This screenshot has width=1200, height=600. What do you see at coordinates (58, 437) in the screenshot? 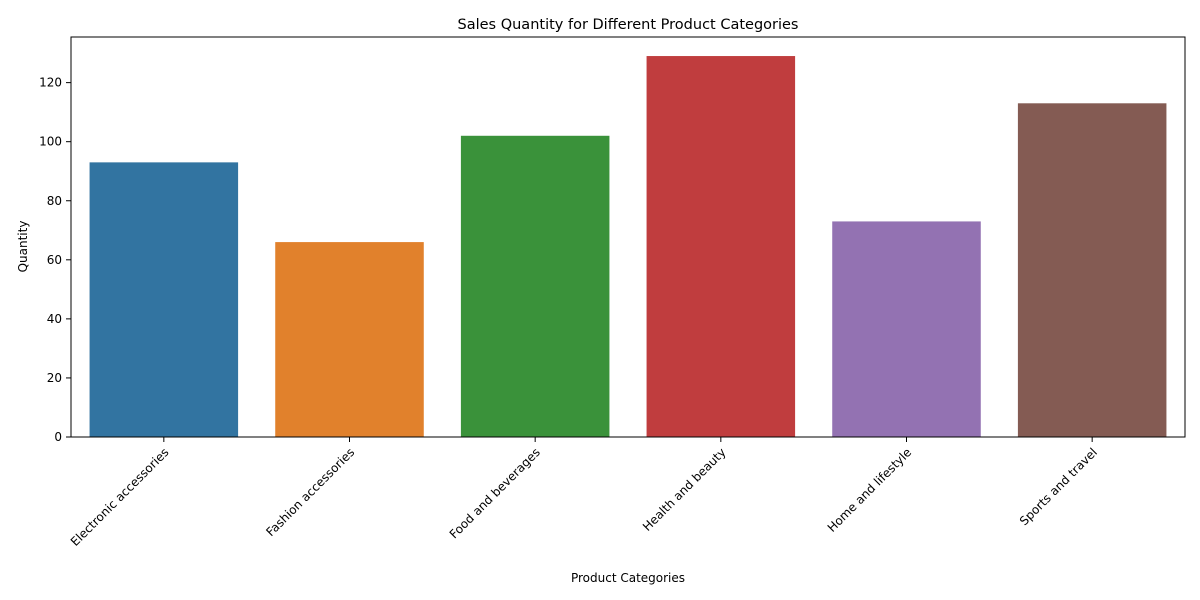
I see `y-tick-label: 0` at bounding box center [58, 437].